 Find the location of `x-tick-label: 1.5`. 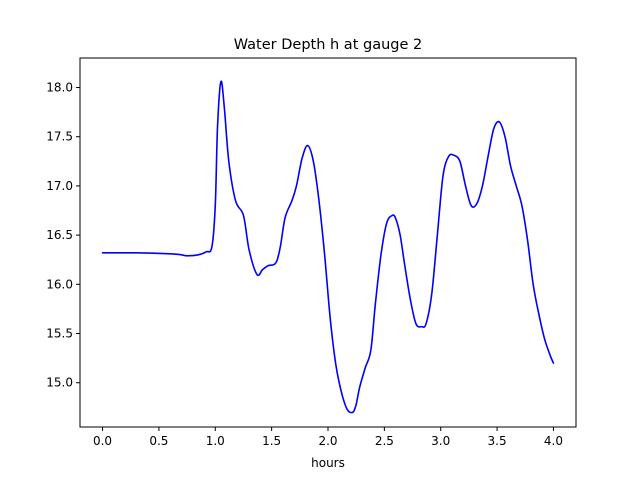

x-tick-label: 1.5 is located at coordinates (271, 441).